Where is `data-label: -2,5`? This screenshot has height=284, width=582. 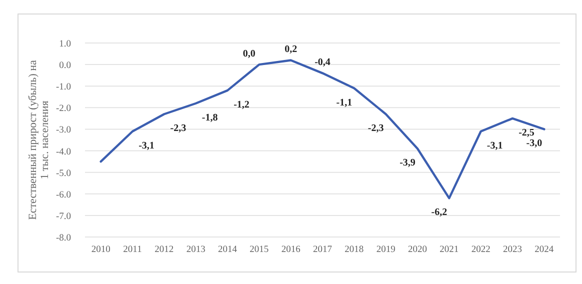 data-label: -2,5 is located at coordinates (526, 132).